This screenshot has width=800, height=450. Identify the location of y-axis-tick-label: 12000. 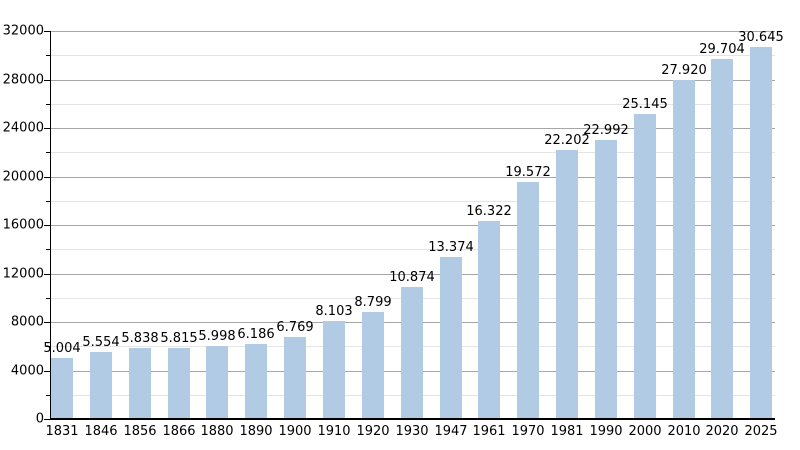
(23, 274).